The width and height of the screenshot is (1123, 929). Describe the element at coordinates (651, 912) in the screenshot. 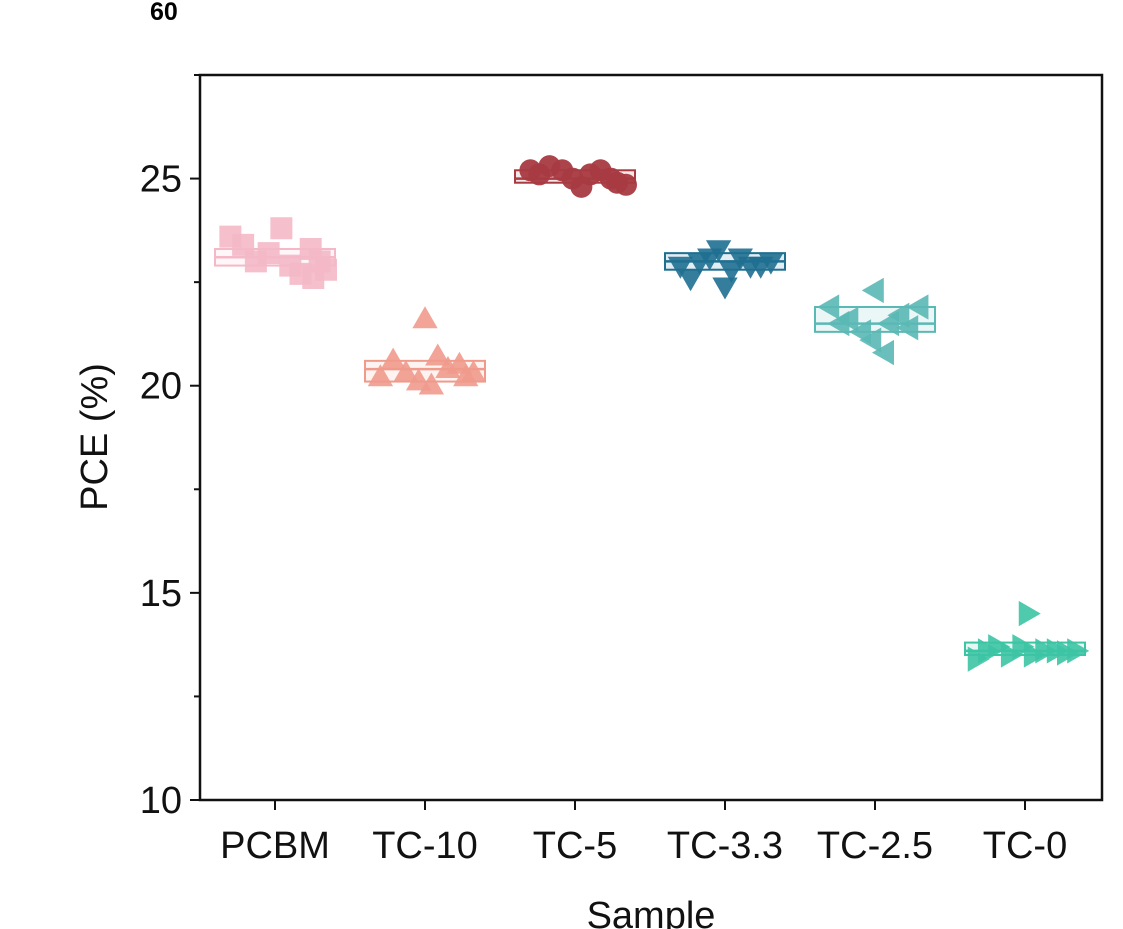

I see `x-axis-title: Sample` at that location.